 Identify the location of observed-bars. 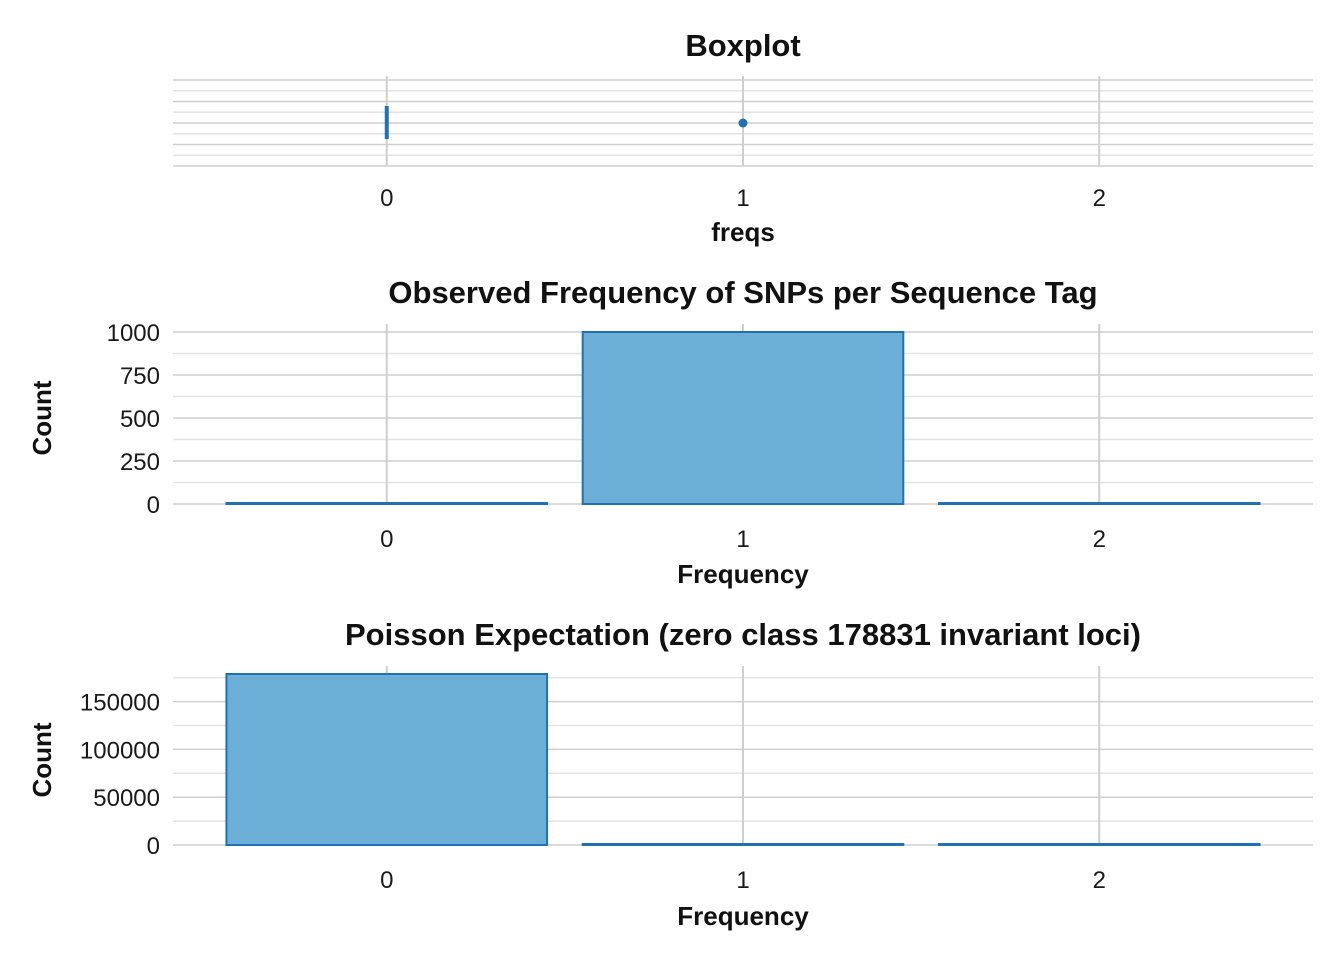
(743, 418).